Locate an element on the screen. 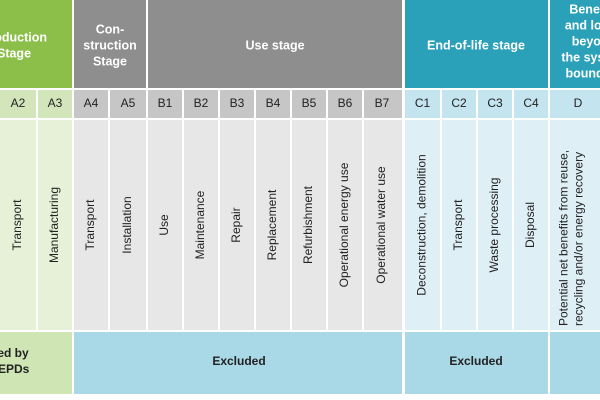 The width and height of the screenshot is (600, 400). stage-label: struction is located at coordinates (109, 45).